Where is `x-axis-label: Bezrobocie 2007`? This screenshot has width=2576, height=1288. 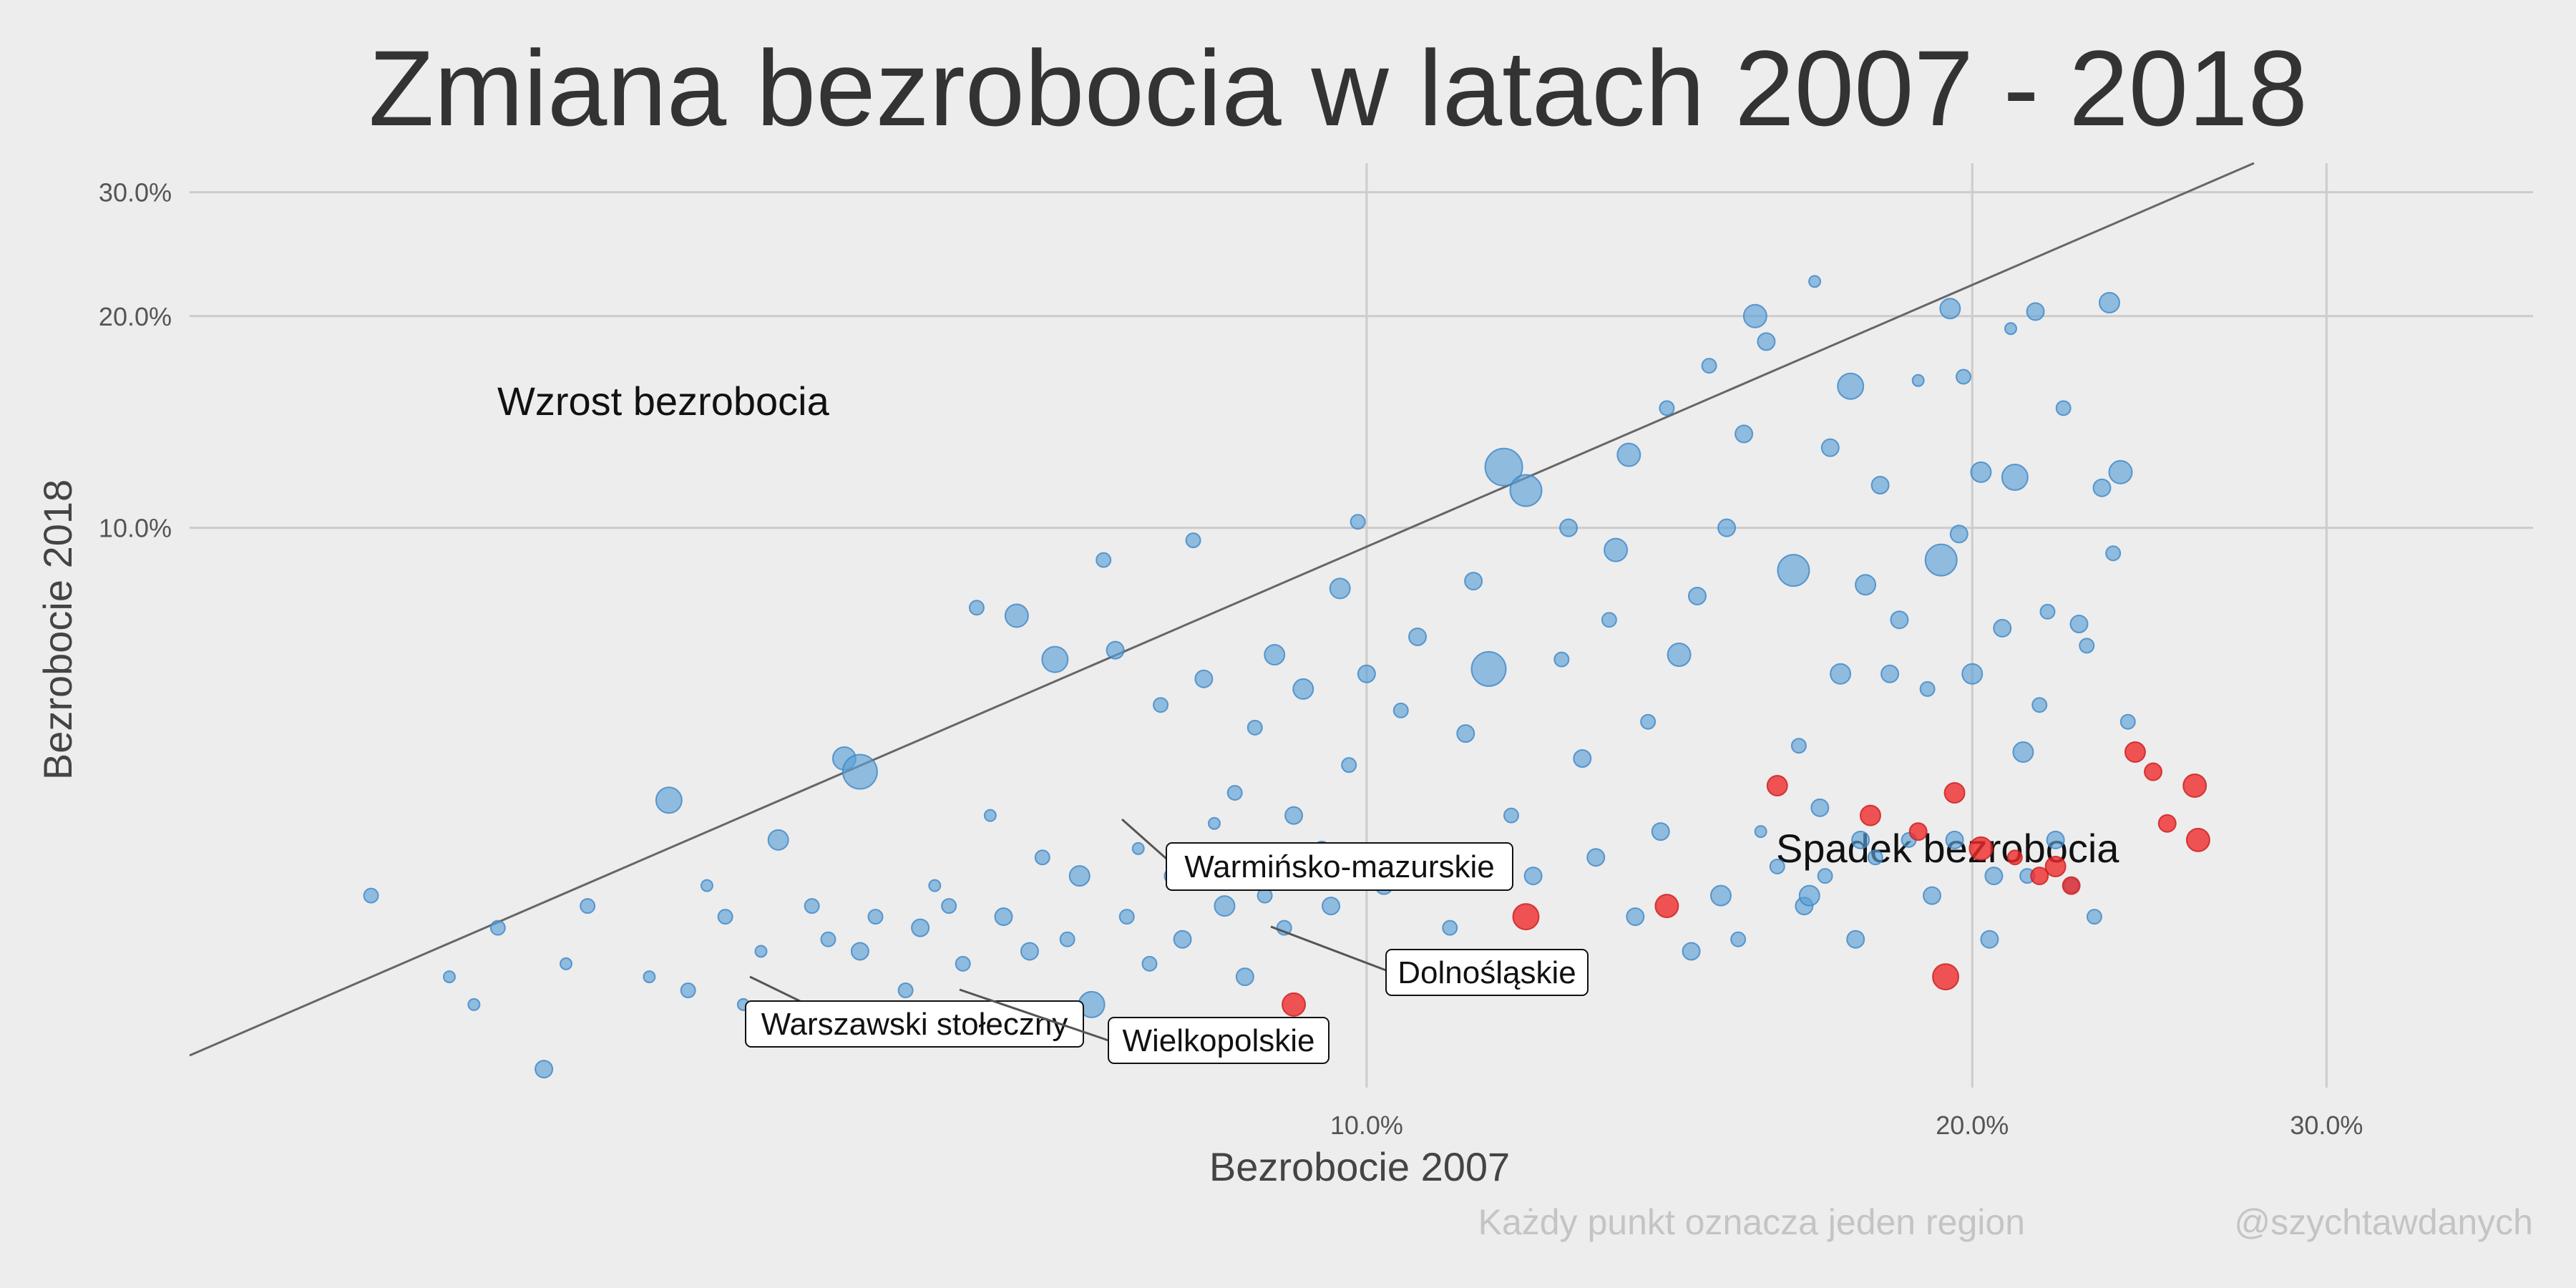
x-axis-label: Bezrobocie 2007 is located at coordinates (1359, 1166).